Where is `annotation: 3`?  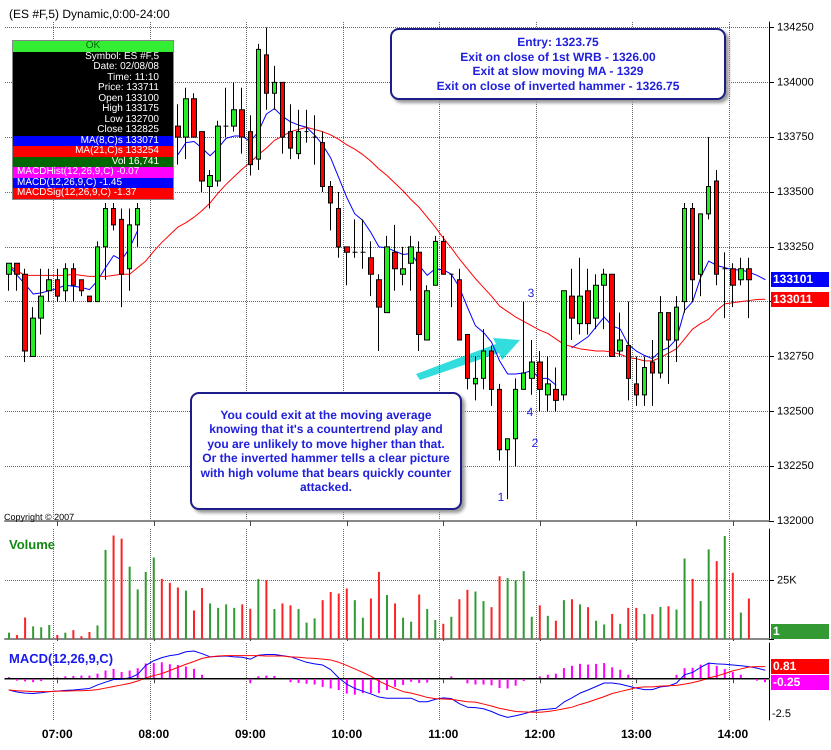 annotation: 3 is located at coordinates (531, 293).